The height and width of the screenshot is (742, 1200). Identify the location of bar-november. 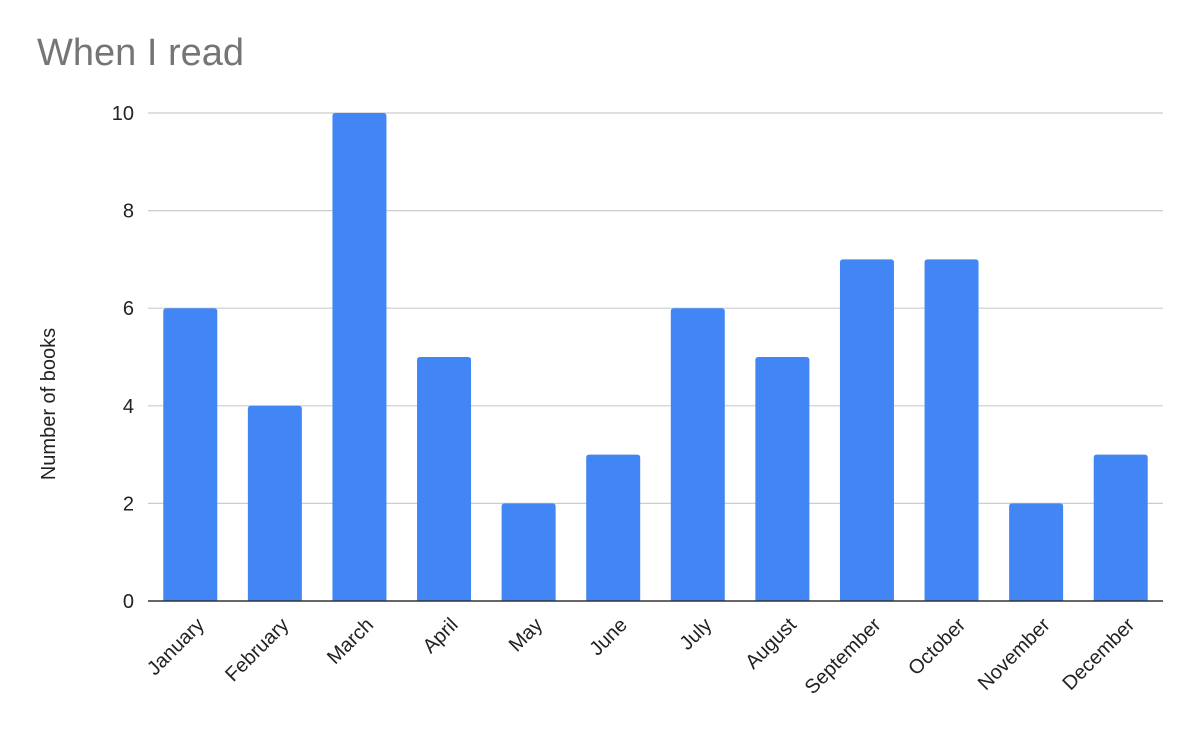
(1036, 552).